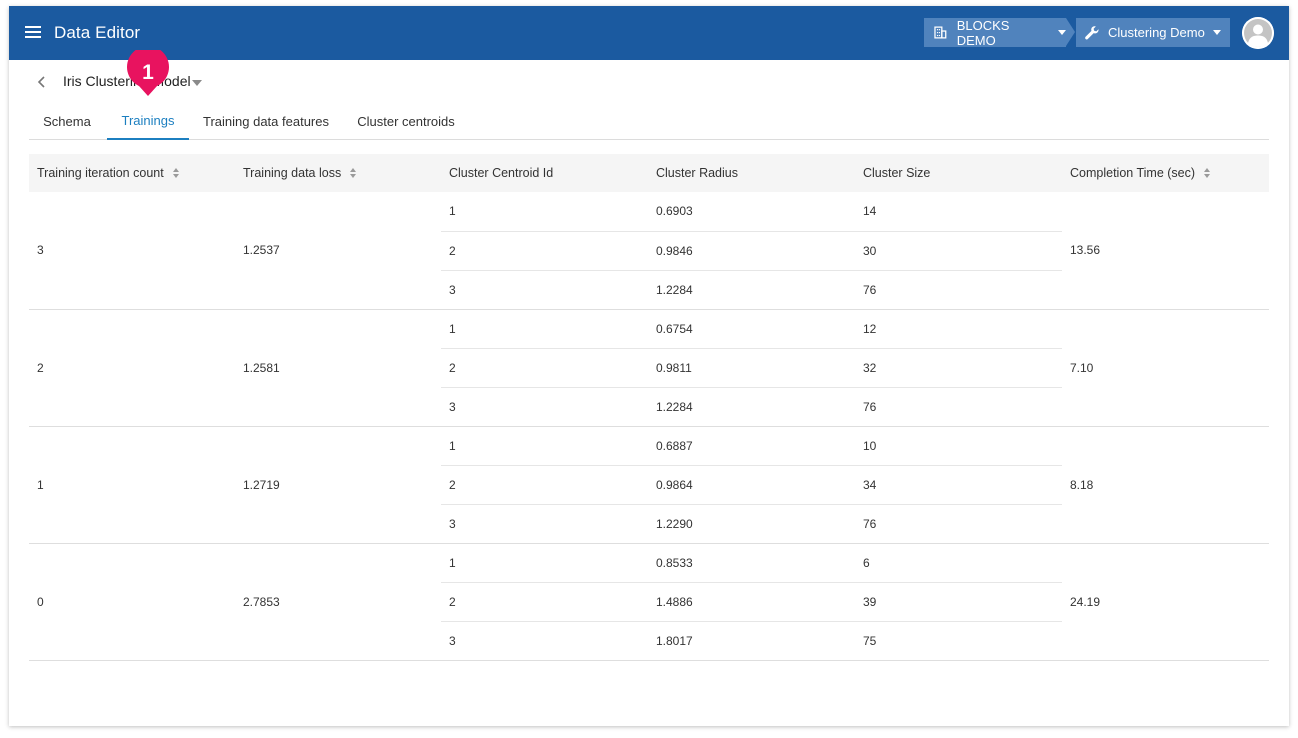 The width and height of the screenshot is (1298, 738). I want to click on loss-cell: 1.2581, so click(338, 368).